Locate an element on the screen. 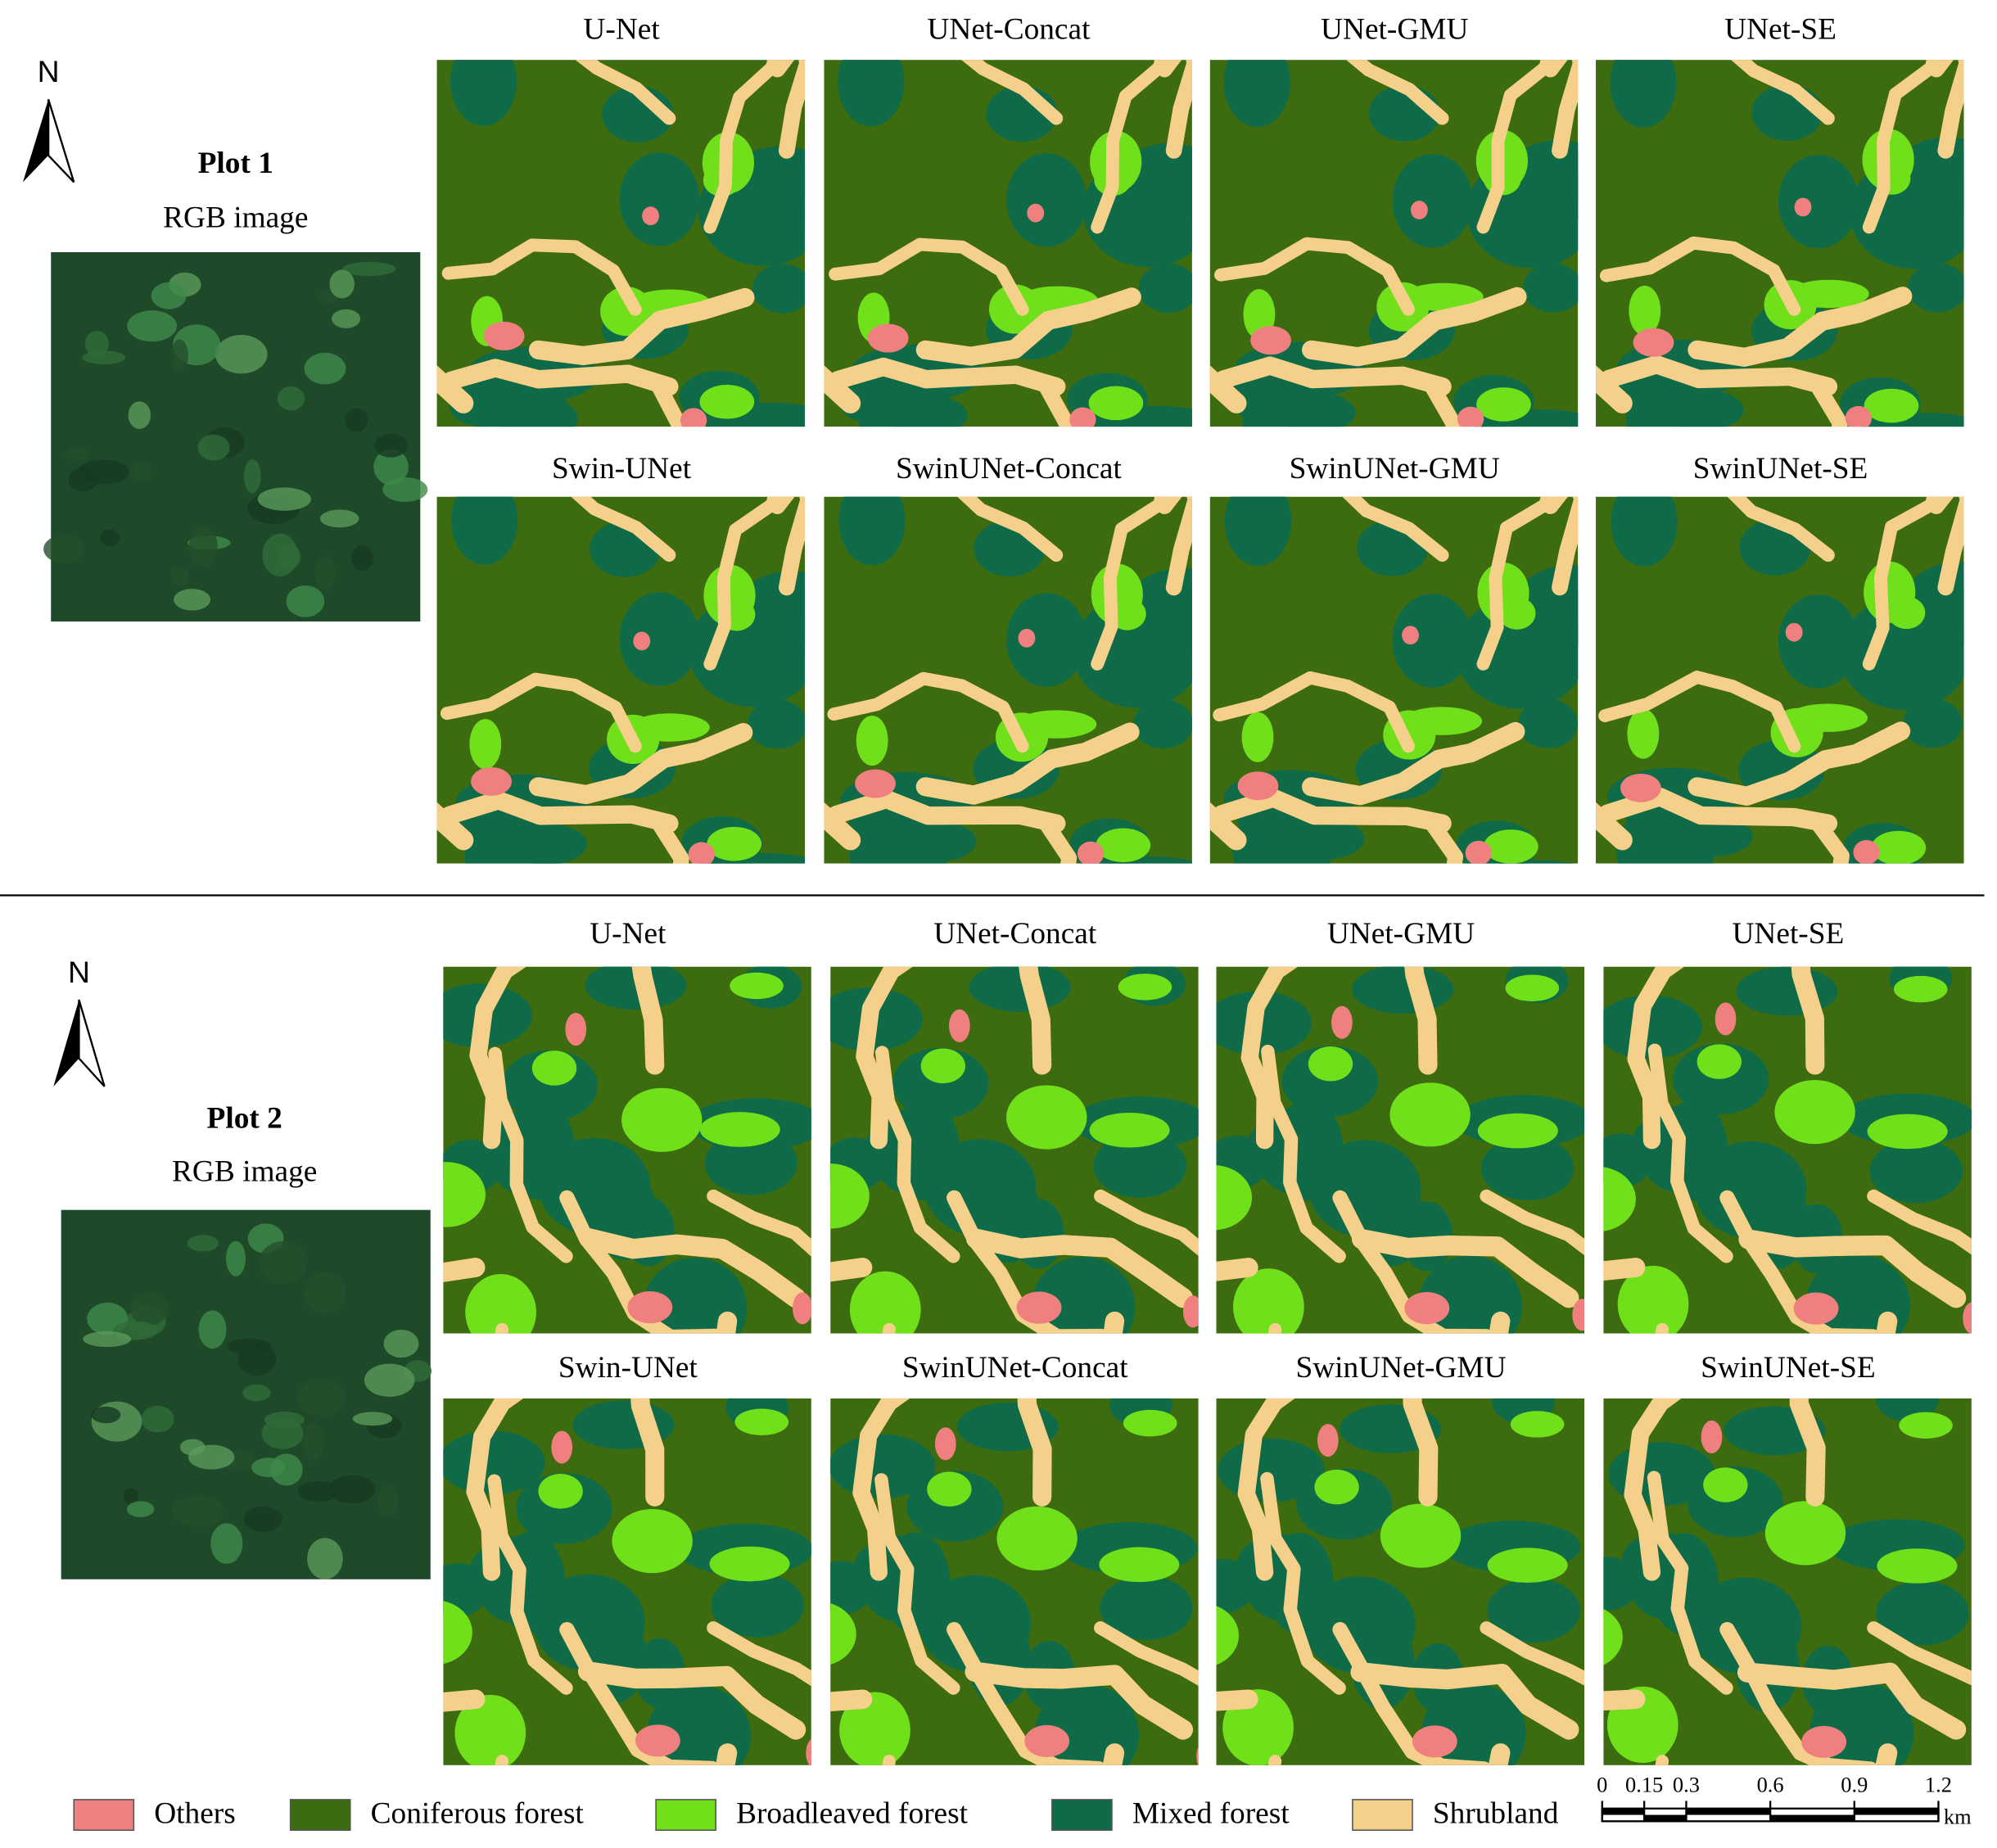 The width and height of the screenshot is (1997, 1848). model-title: SwinUNet-Concat is located at coordinates (1015, 1368).